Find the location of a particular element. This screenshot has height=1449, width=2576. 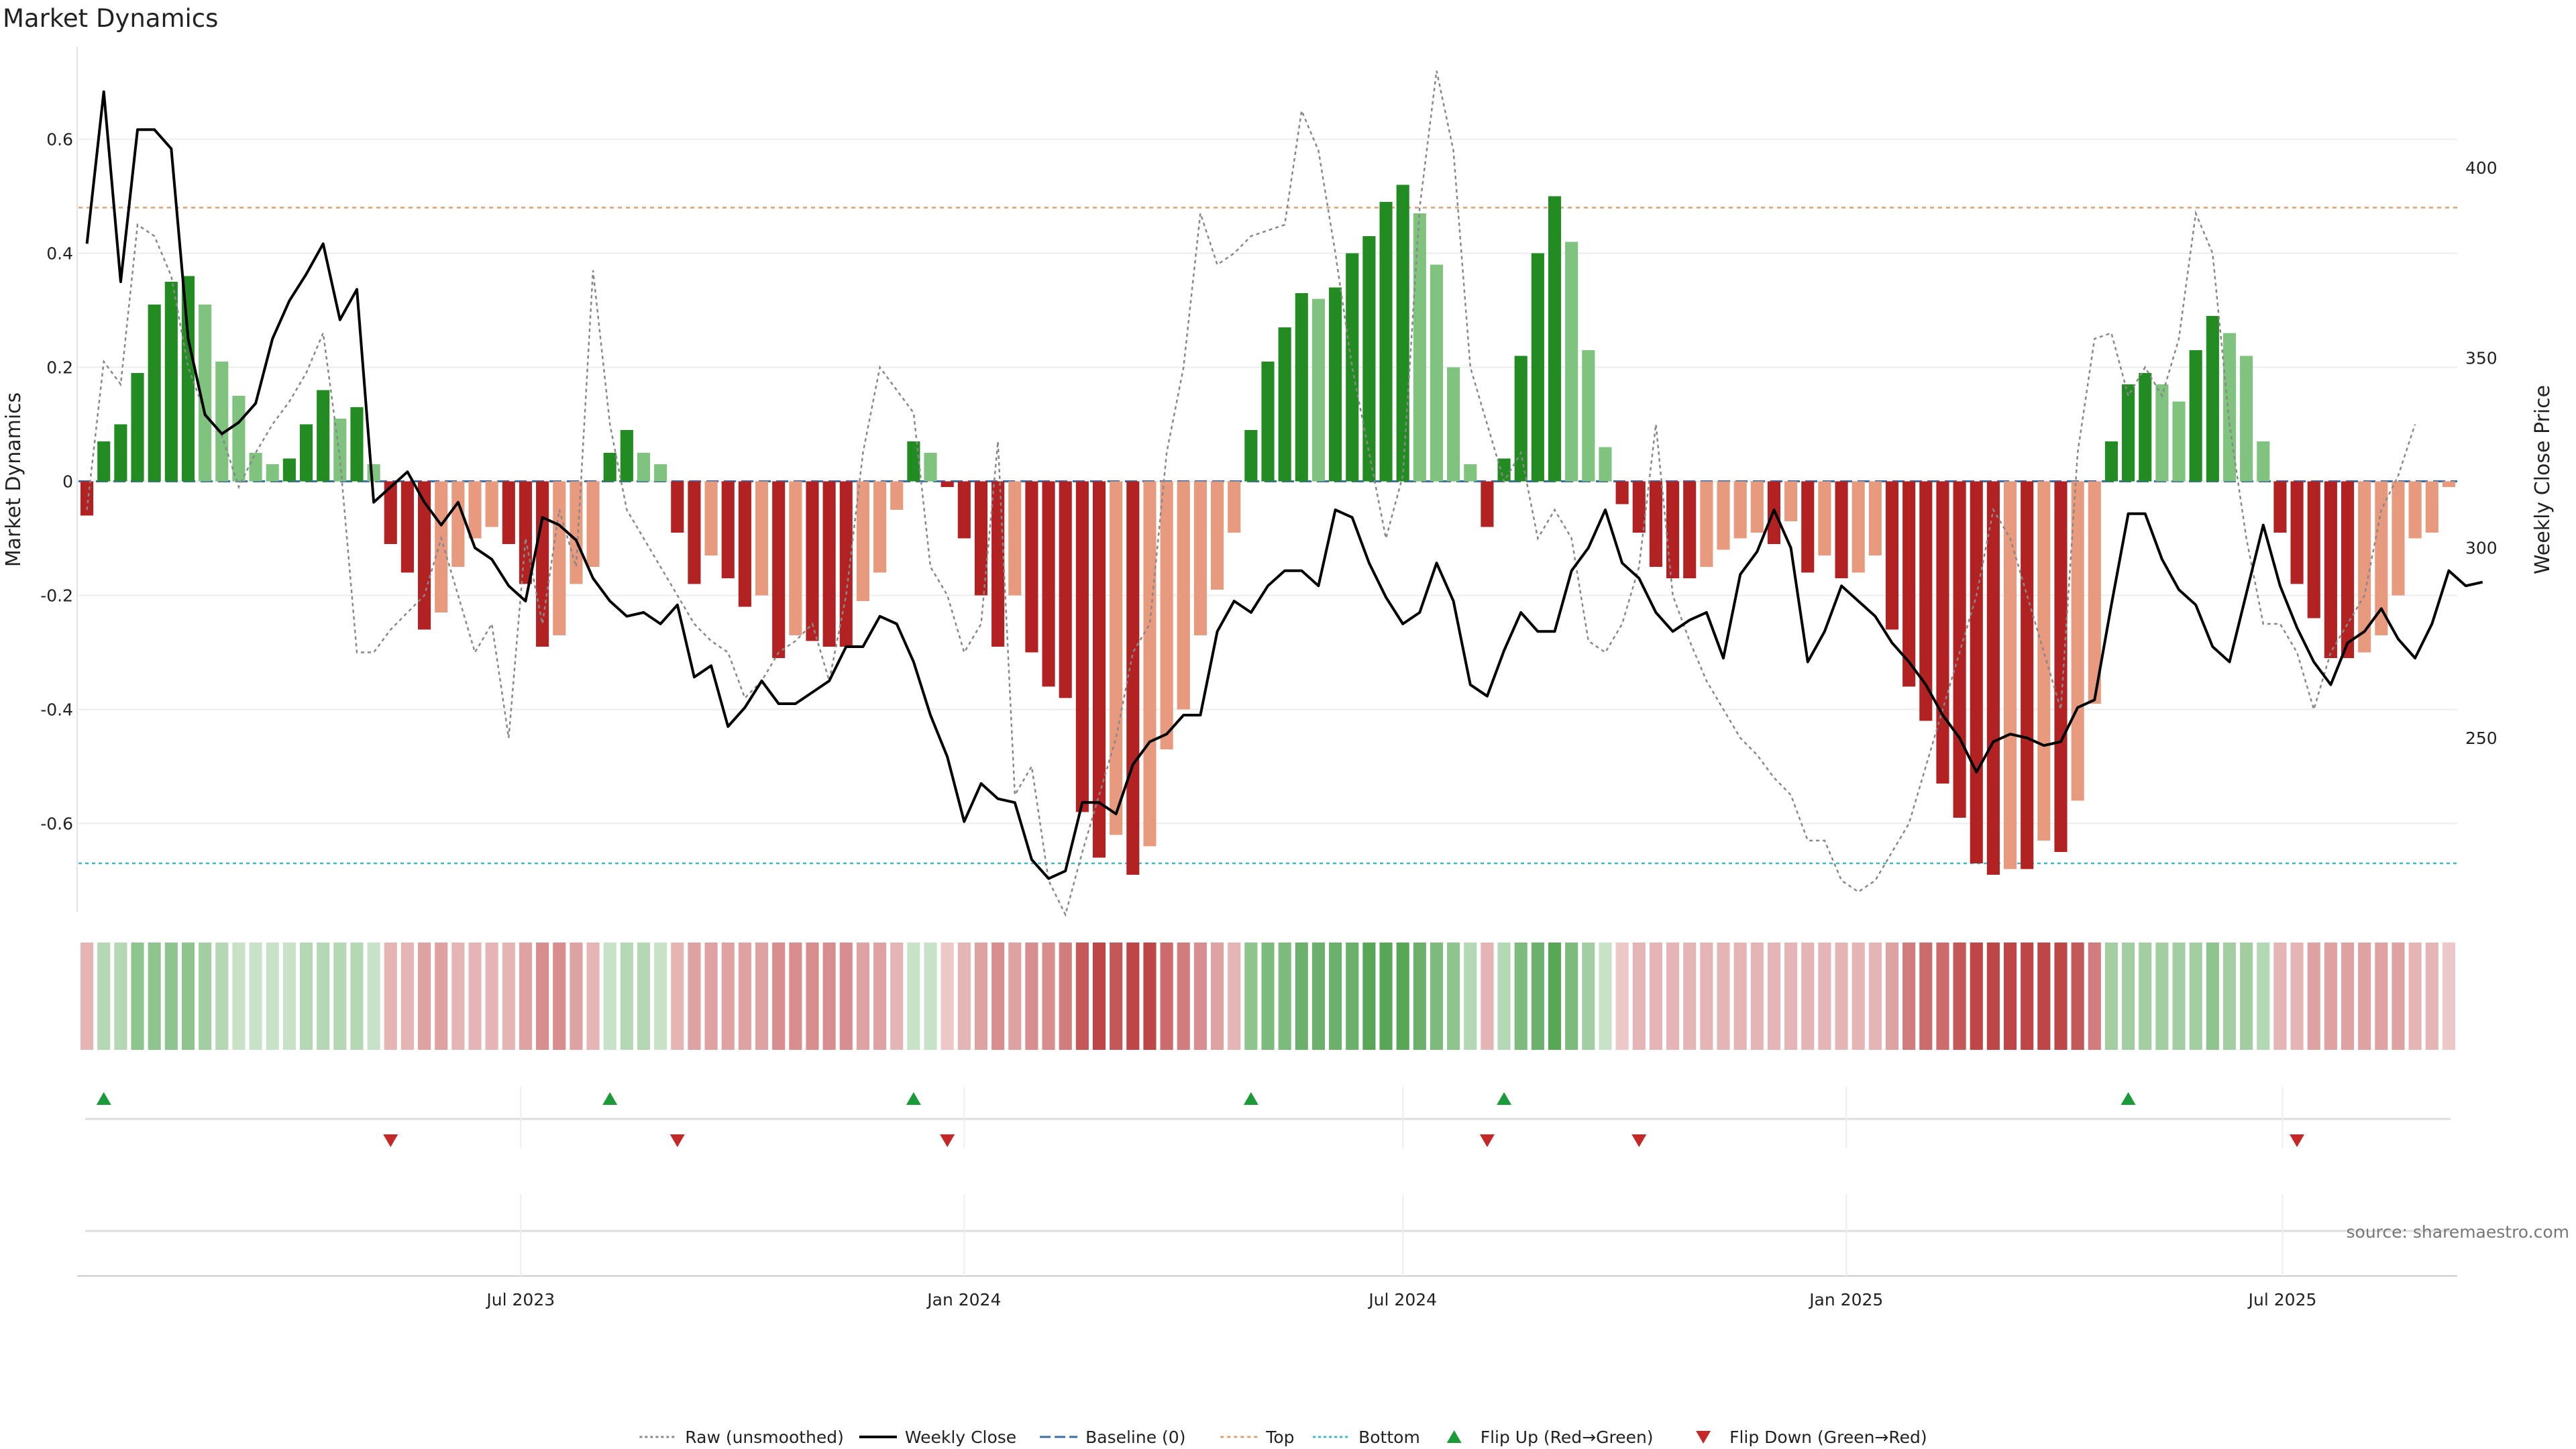

left-tick-label: 0.6 is located at coordinates (59, 140).